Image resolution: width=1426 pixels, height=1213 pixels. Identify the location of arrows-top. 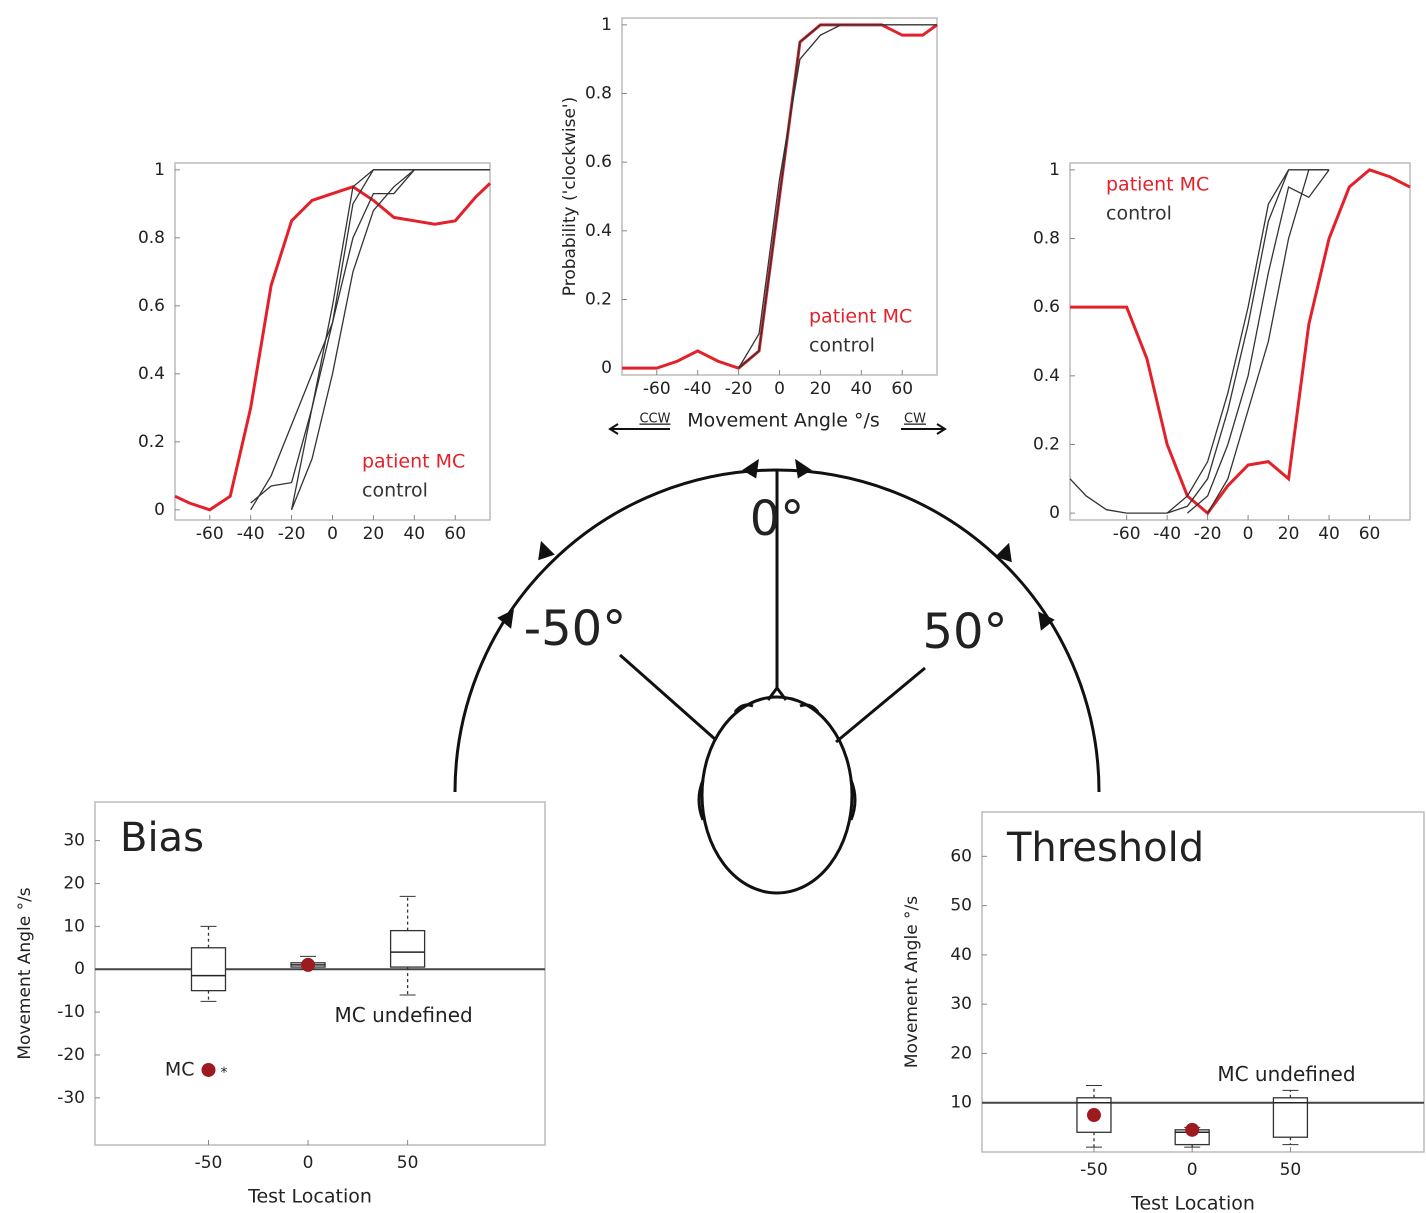
(777, 468).